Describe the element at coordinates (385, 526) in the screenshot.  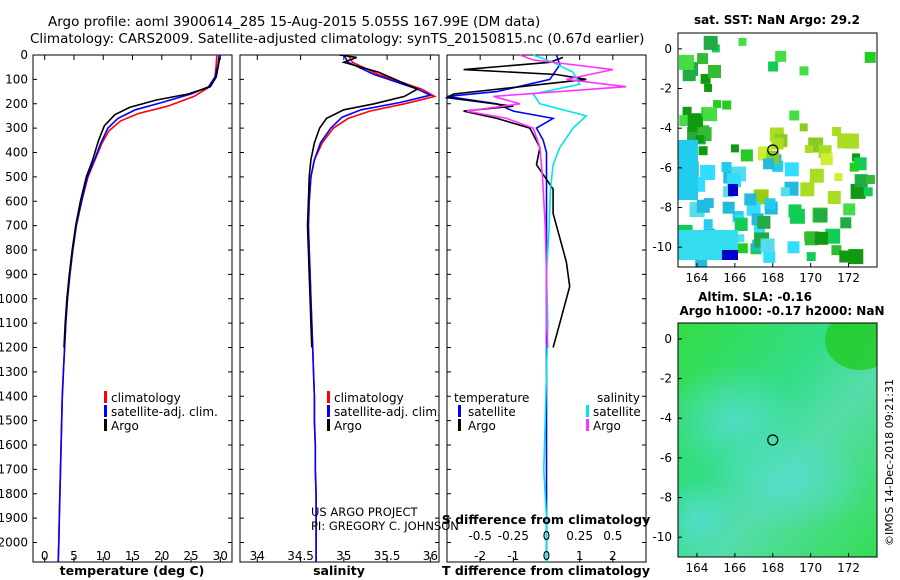
I see `credit-line-2: PI: GREGORY C. JOHNSON` at that location.